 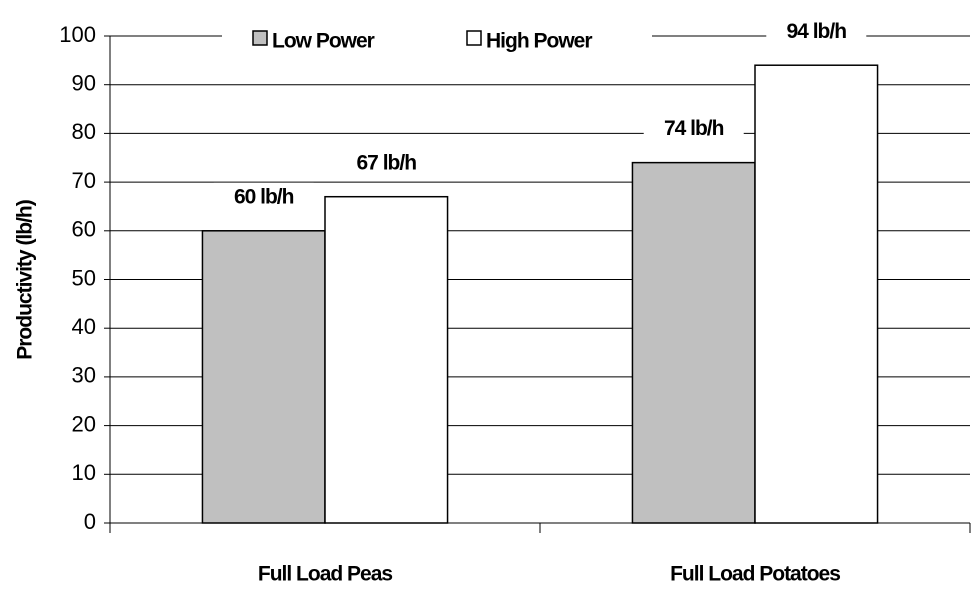 I want to click on y-tick-label: 50, so click(x=84, y=277).